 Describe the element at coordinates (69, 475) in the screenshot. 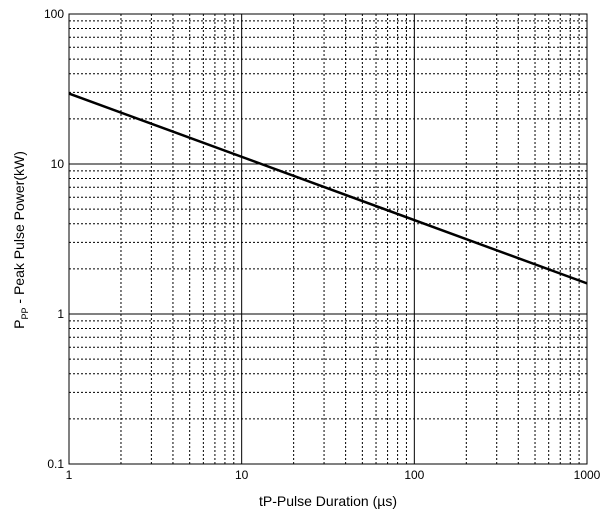

I see `x-tick-label: 1` at that location.